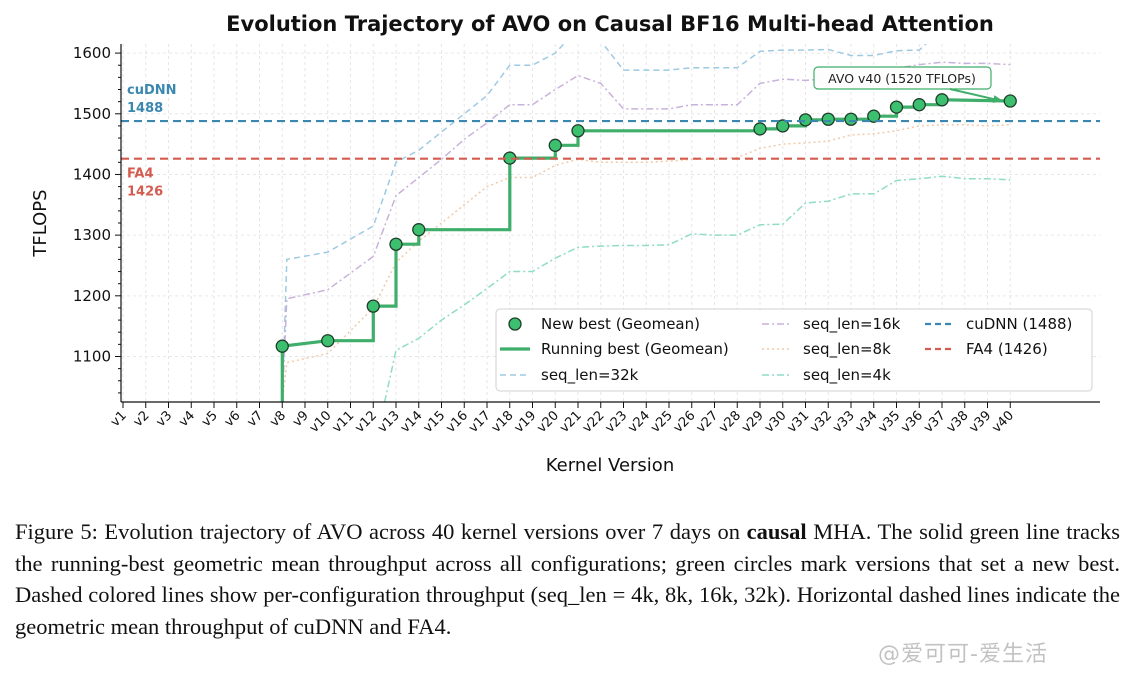  Describe the element at coordinates (867, 422) in the screenshot. I see `x-tick-label: v34` at that location.